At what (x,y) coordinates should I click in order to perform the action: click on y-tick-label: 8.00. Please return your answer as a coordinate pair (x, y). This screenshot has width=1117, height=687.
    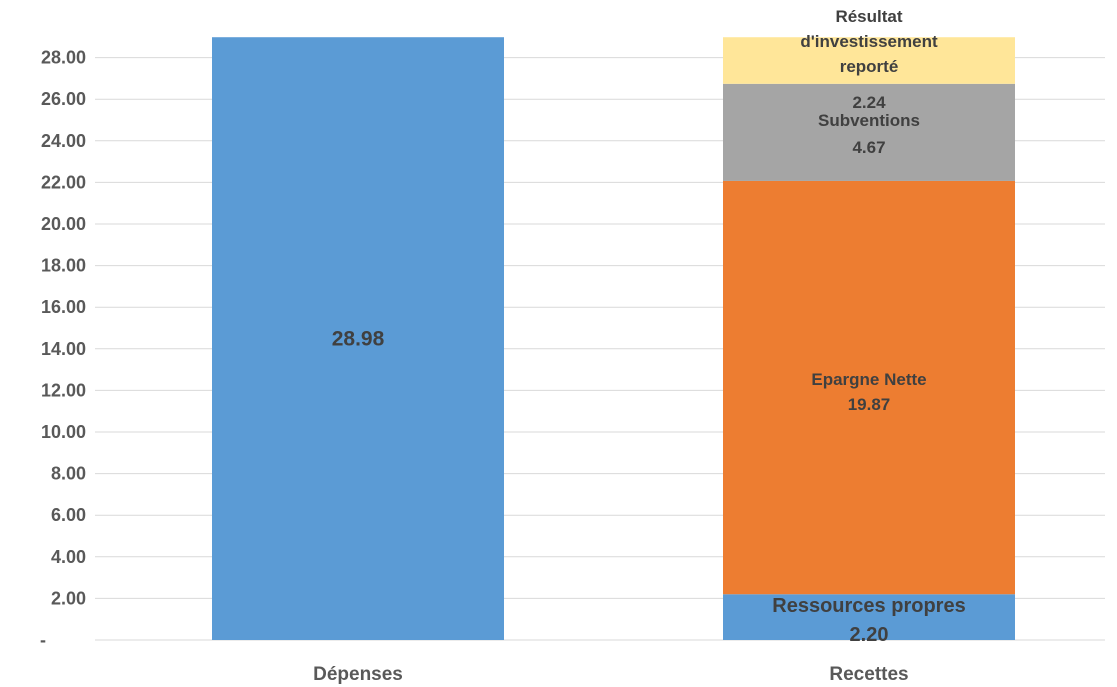
    Looking at the image, I should click on (68, 474).